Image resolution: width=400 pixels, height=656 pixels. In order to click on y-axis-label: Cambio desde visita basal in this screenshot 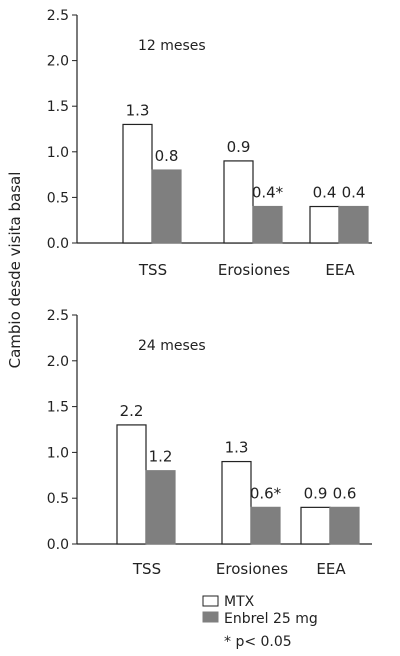, I will do `click(15, 270)`.